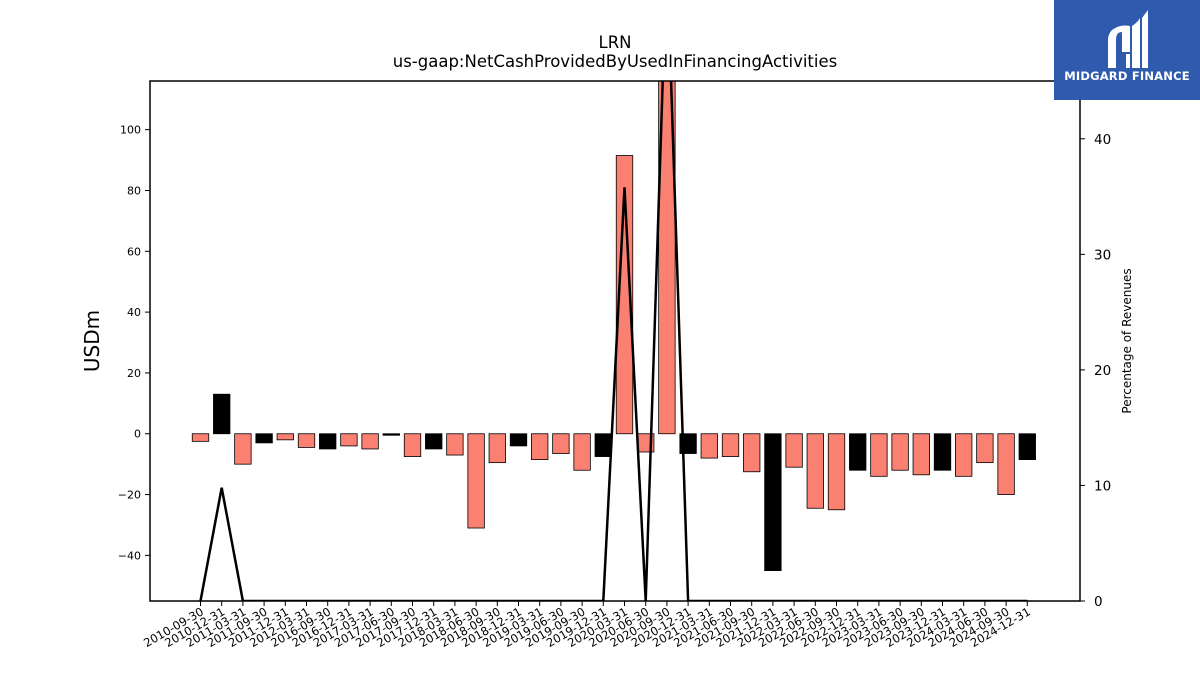 The width and height of the screenshot is (1200, 675). What do you see at coordinates (1127, 76) in the screenshot?
I see `logo-text: MIDGARD FINANCE` at bounding box center [1127, 76].